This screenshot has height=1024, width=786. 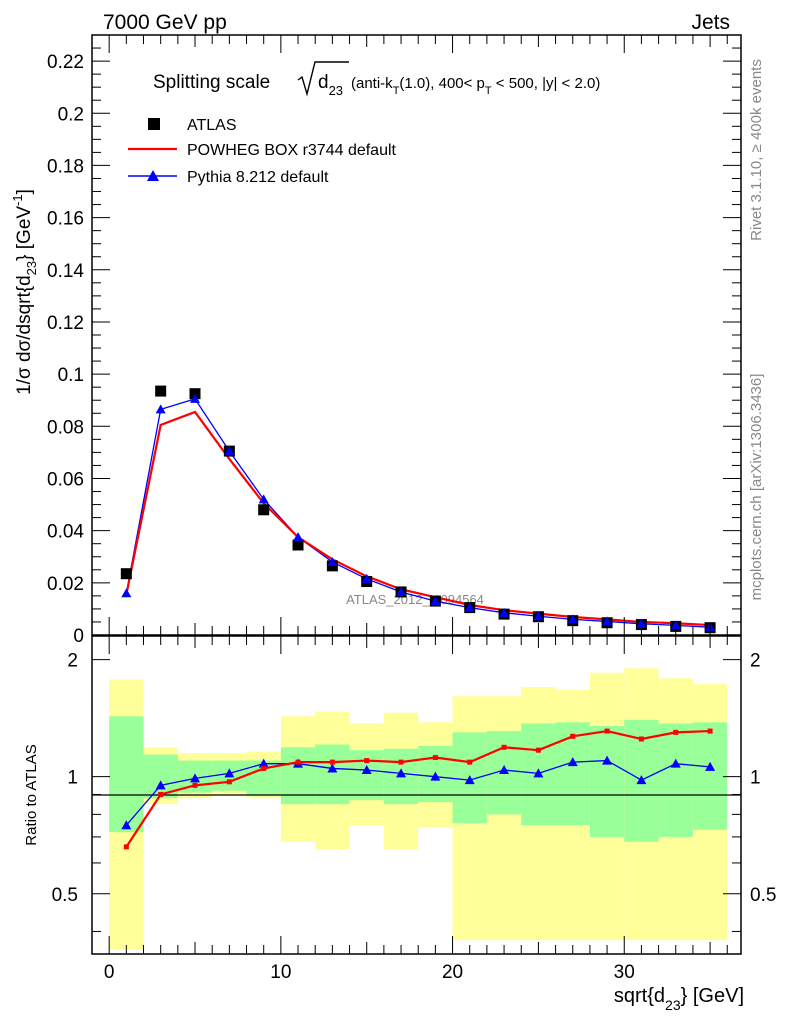 I want to click on title-sym: d, so click(x=323, y=82).